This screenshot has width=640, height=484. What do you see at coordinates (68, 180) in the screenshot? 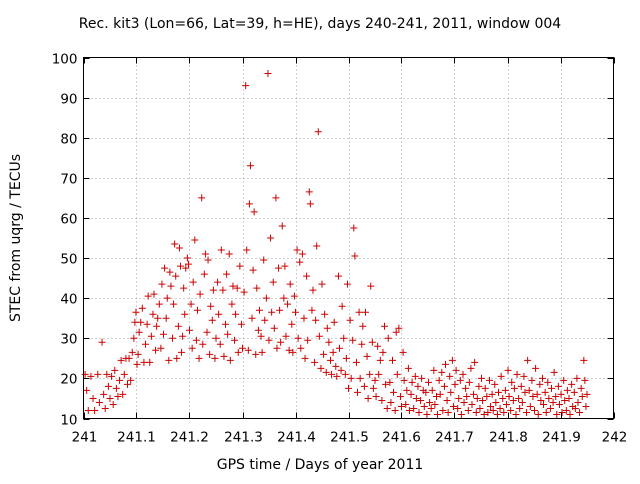
I see `y-tick-label: 70` at bounding box center [68, 180].